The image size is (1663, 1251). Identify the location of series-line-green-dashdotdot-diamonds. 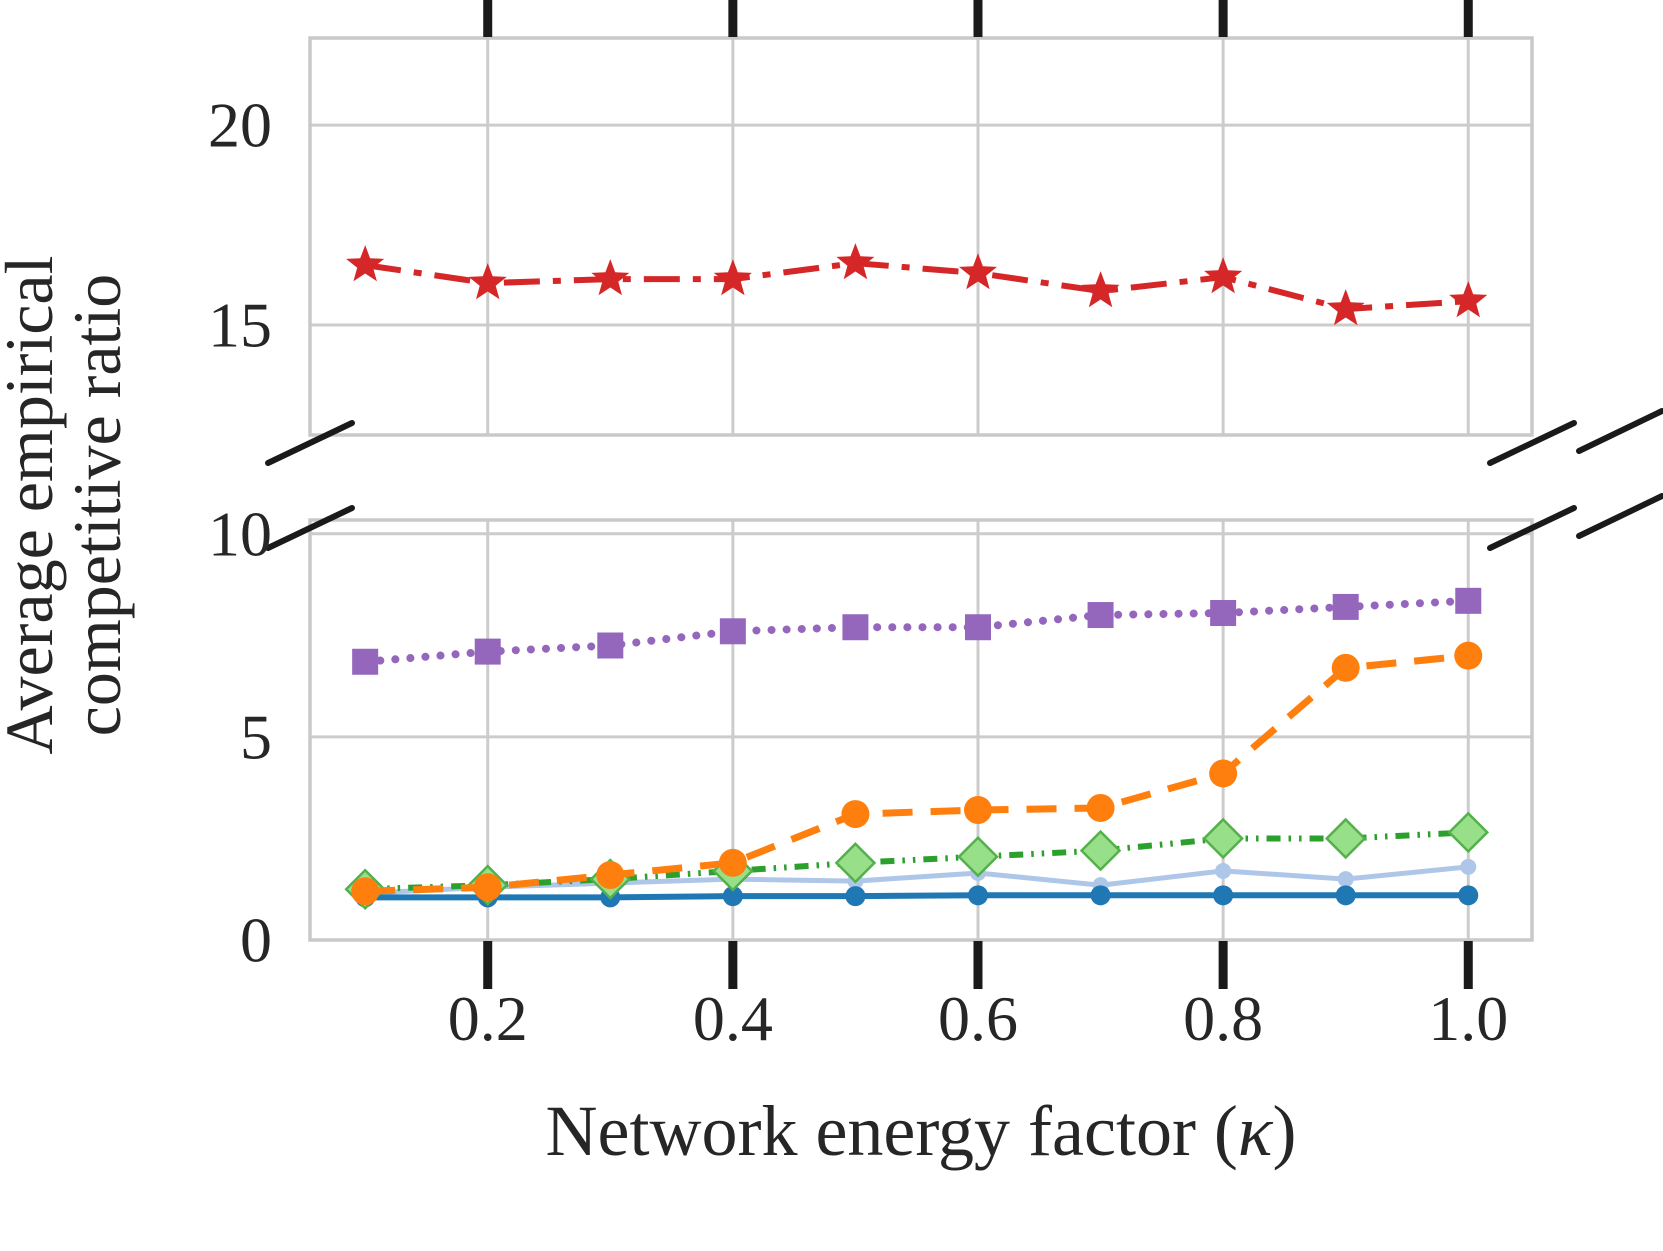
(917, 861).